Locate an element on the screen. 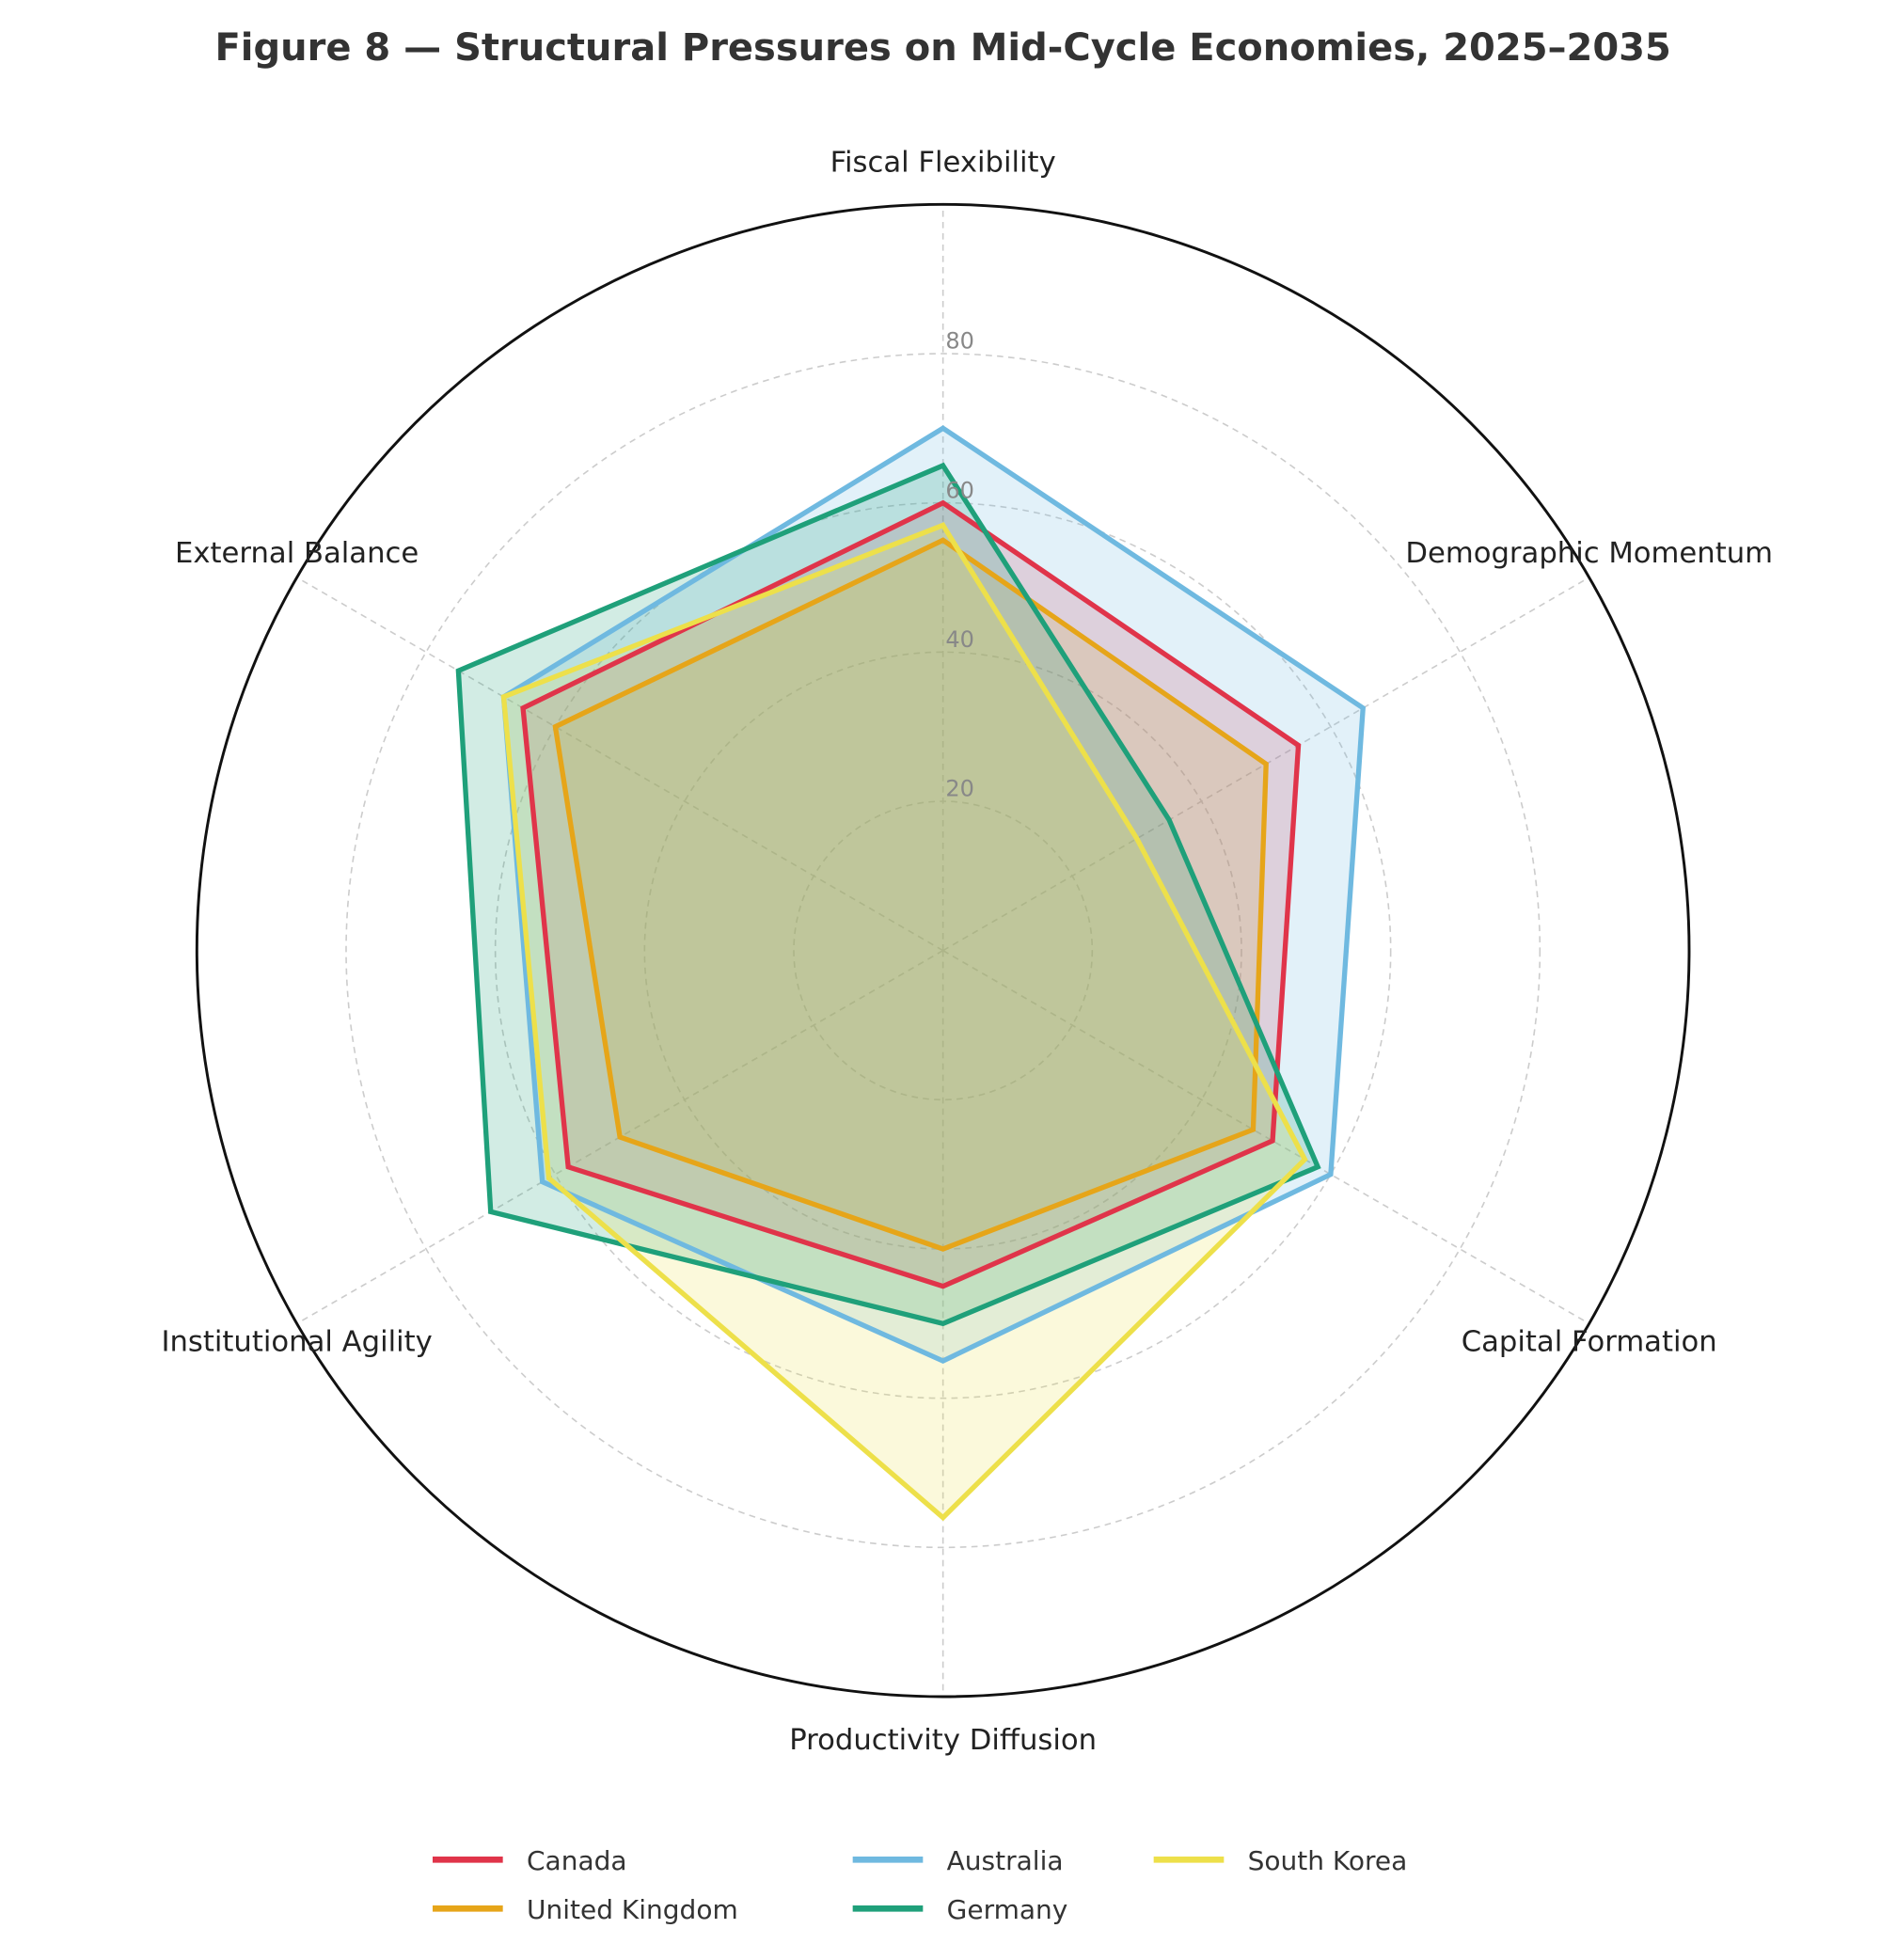  r-tick-label: 20 is located at coordinates (959, 789).